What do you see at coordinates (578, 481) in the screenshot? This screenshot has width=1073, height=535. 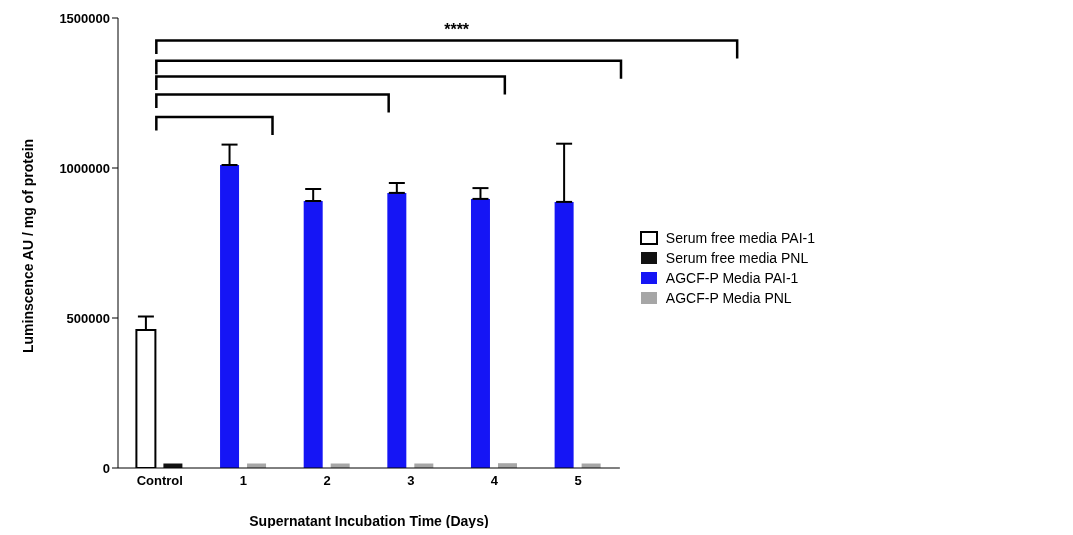 I see `x-tick-label: 5` at bounding box center [578, 481].